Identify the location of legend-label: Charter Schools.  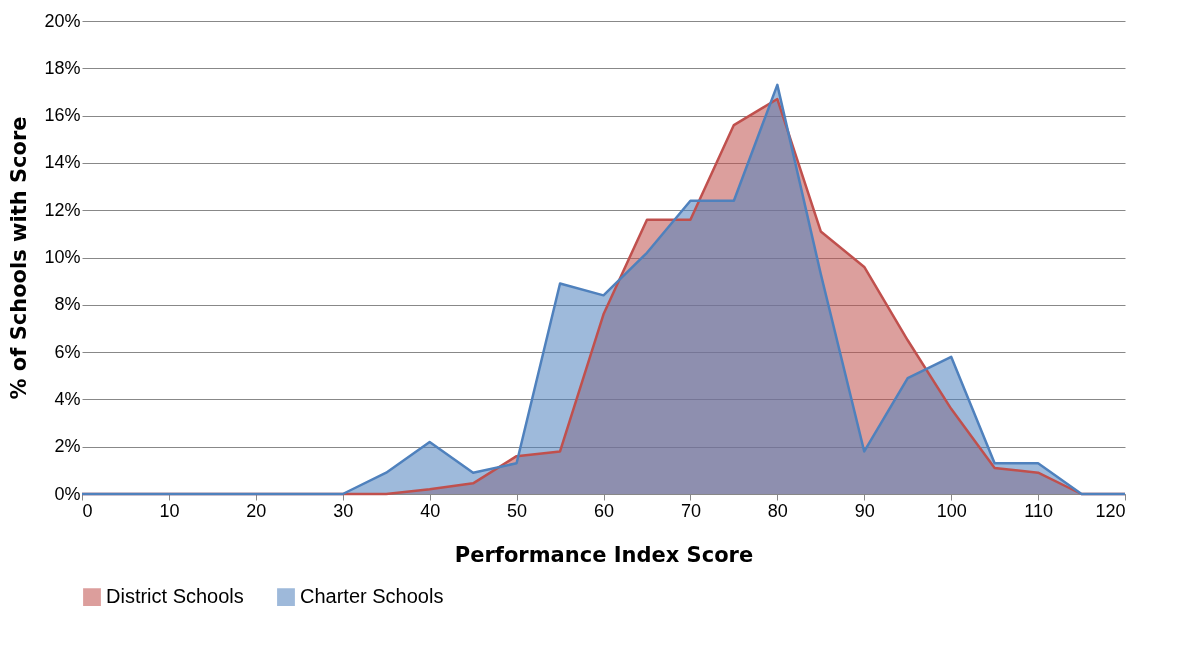
(372, 596).